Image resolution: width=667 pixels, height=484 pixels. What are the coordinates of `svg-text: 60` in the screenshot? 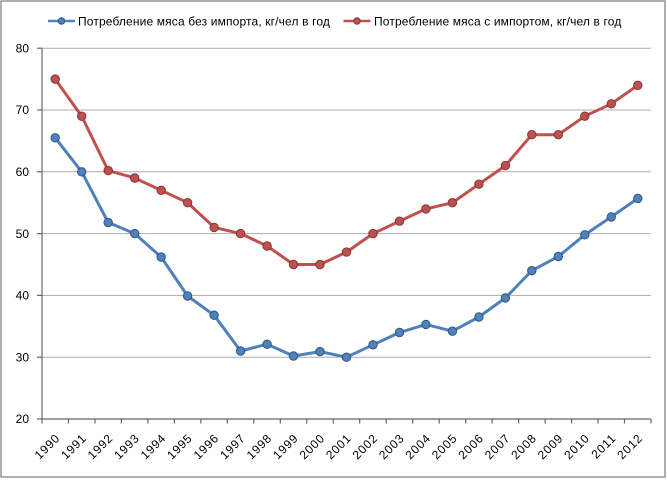 It's located at (23, 172).